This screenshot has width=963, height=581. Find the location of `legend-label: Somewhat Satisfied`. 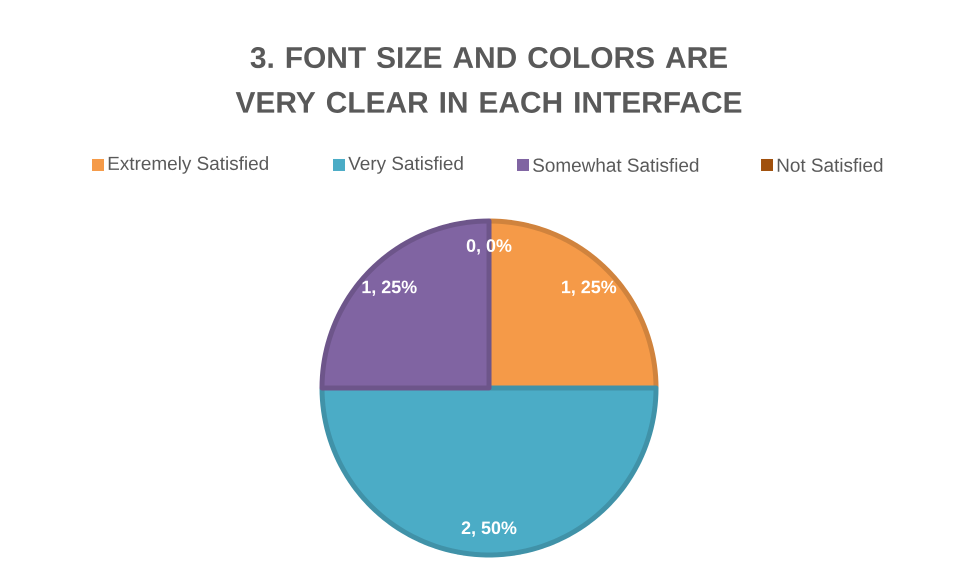

legend-label: Somewhat Satisfied is located at coordinates (615, 165).